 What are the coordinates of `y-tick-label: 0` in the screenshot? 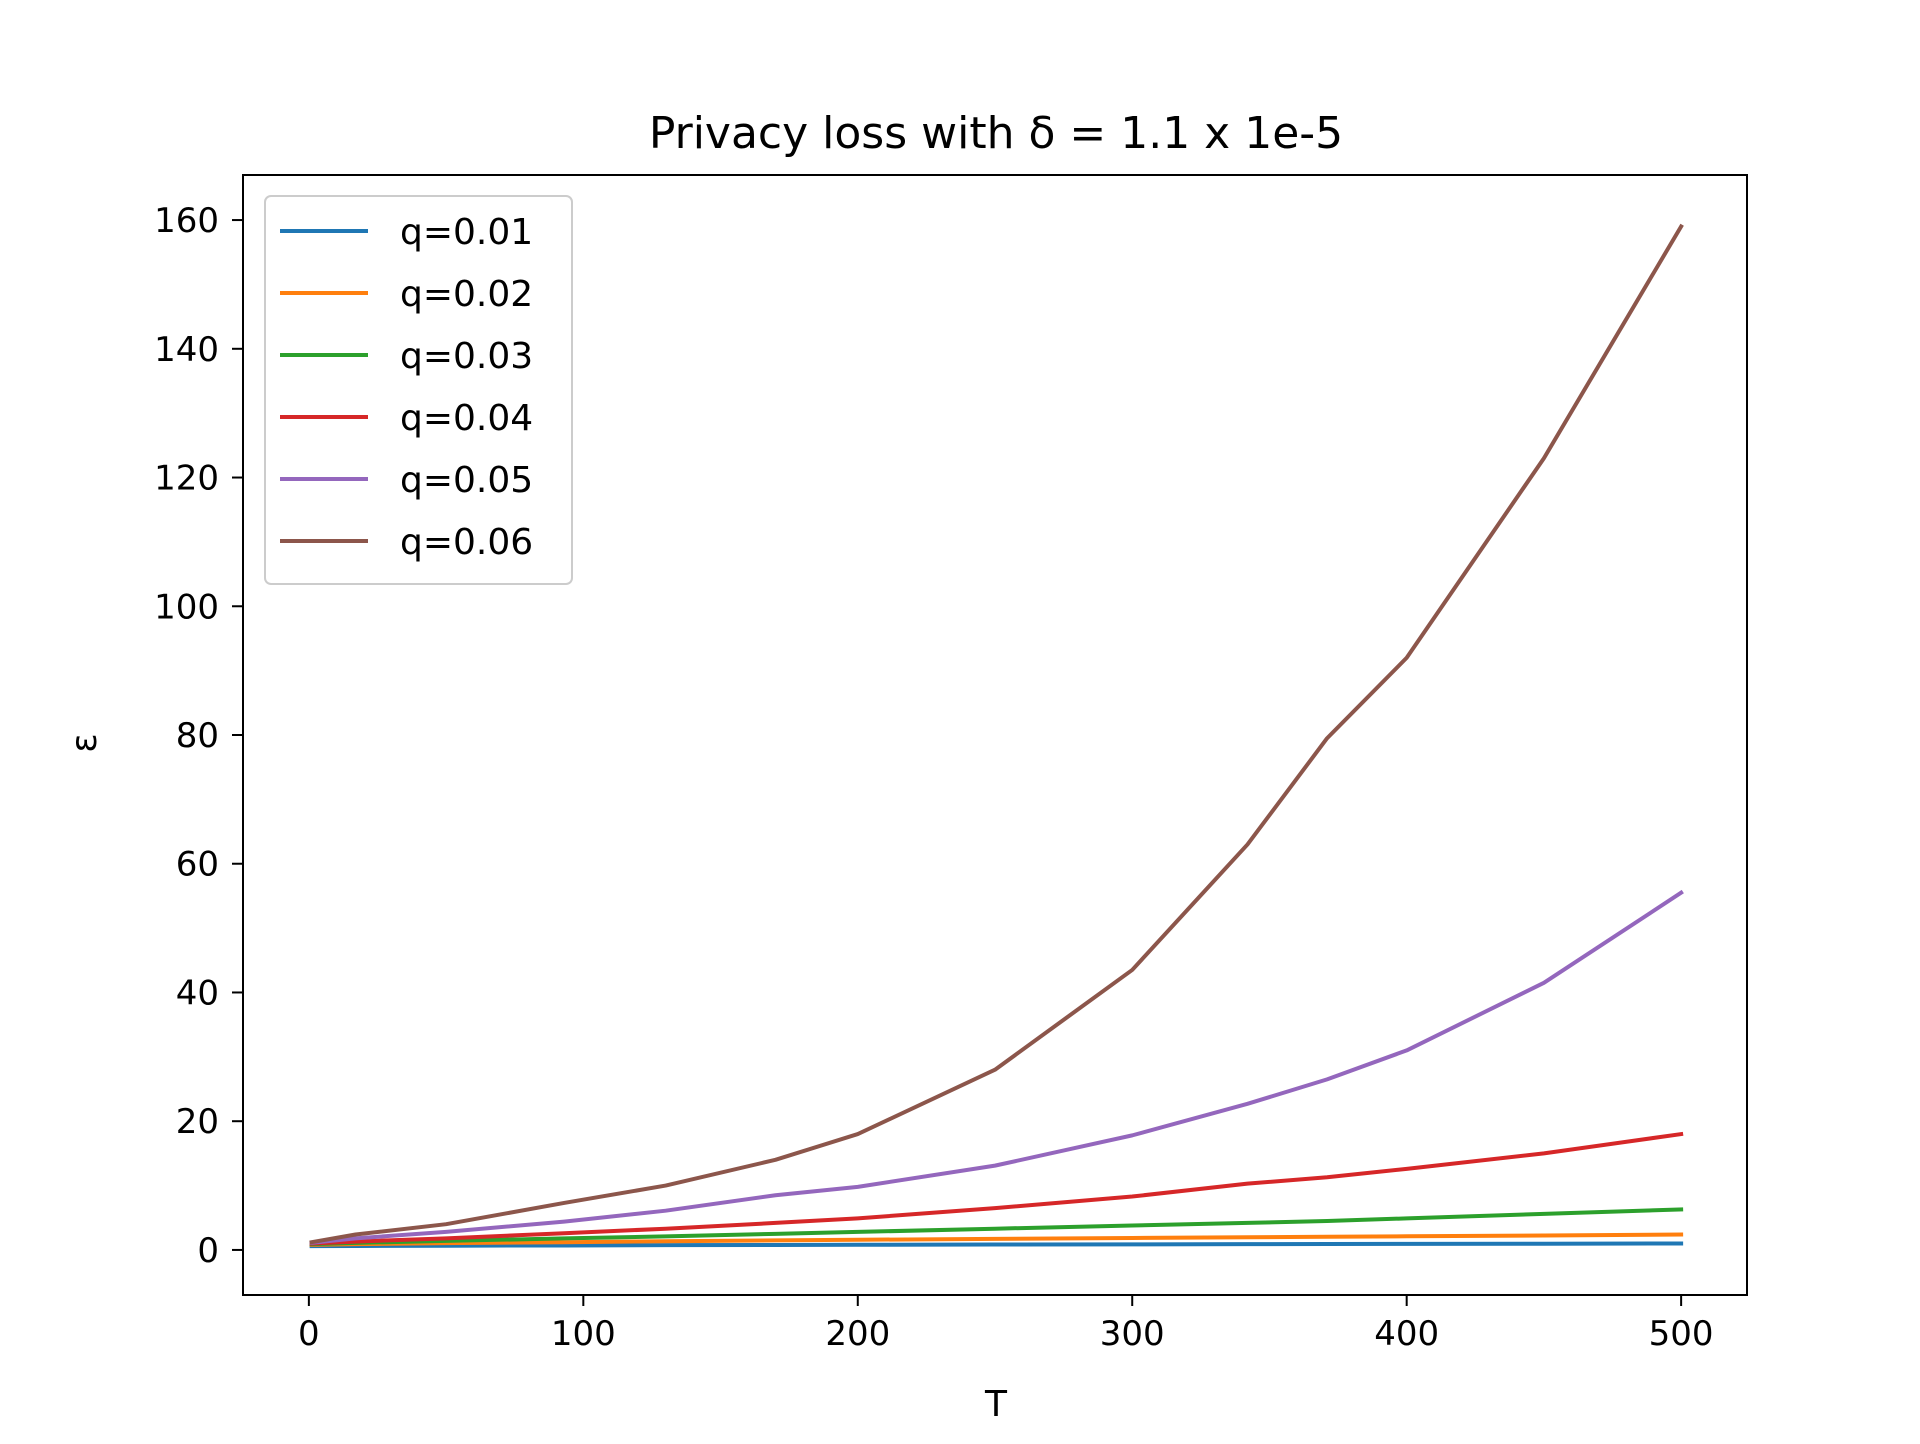 It's located at (208, 1251).